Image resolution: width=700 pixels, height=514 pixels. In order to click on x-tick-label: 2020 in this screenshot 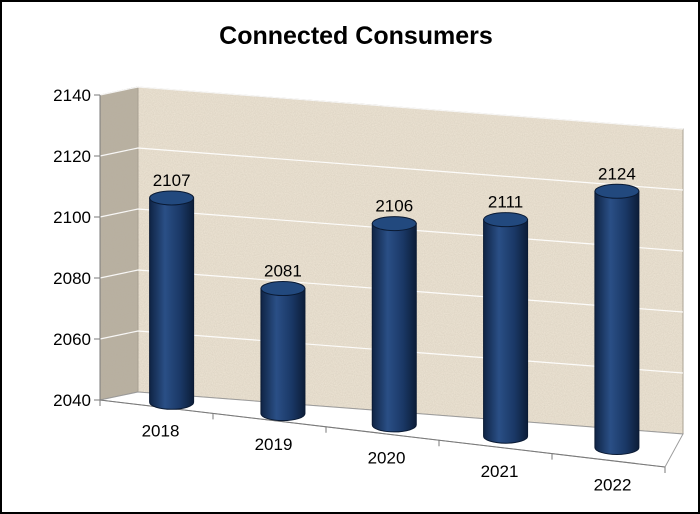, I will do `click(387, 458)`.